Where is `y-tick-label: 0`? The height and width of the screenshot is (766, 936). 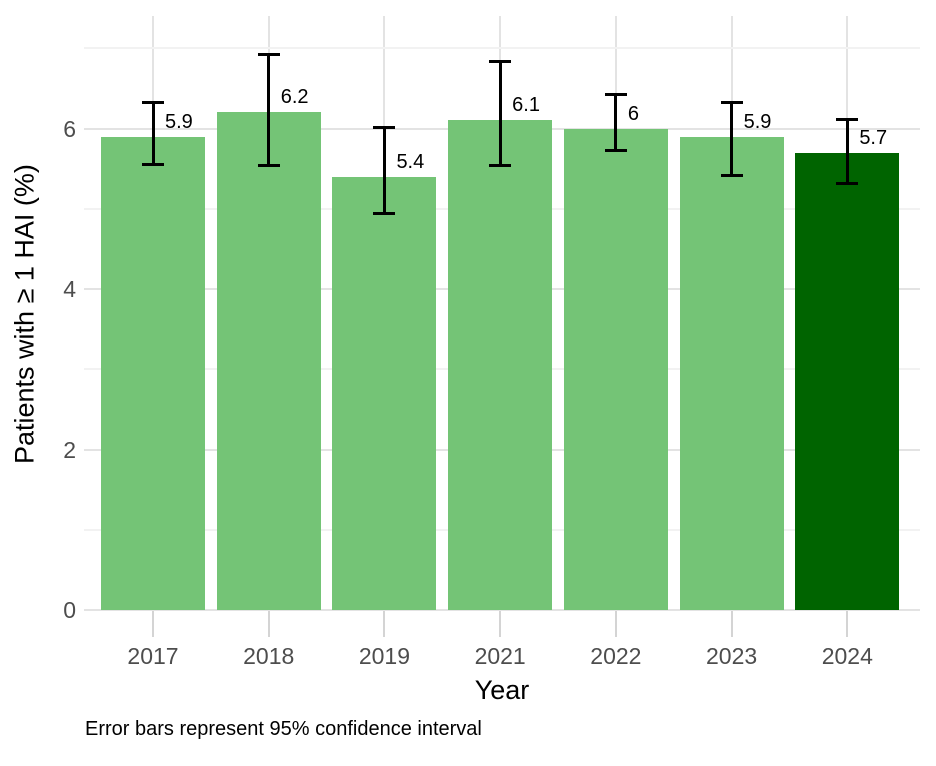 y-tick-label: 0 is located at coordinates (69, 610).